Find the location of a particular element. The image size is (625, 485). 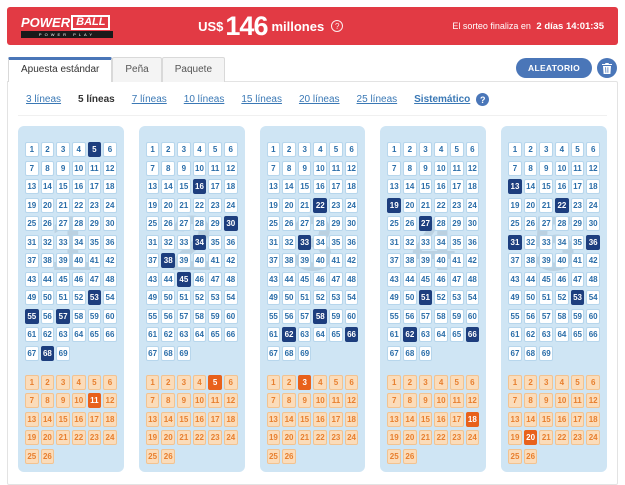

main-number-34: 34 is located at coordinates (78, 242).